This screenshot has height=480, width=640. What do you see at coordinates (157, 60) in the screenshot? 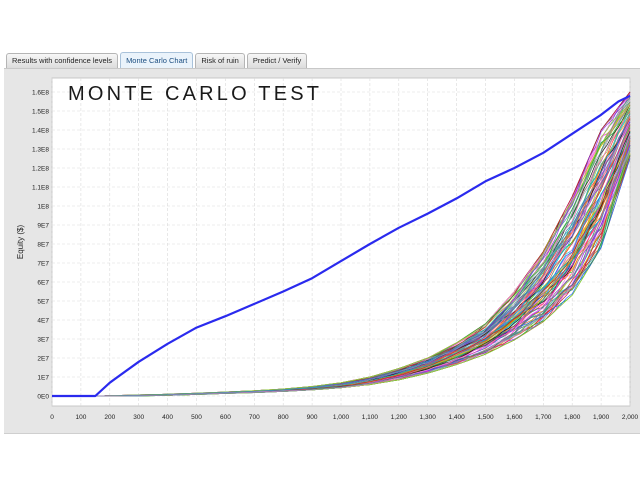
I see `tab-monte-carlo-chart: Monte Carlo Chart` at bounding box center [157, 60].